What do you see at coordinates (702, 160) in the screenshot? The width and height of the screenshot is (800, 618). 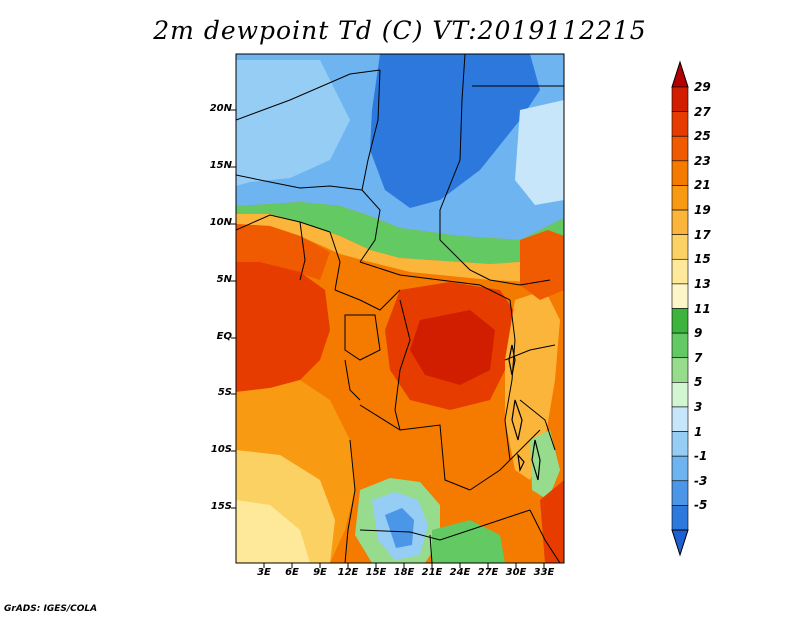 I see `colorbar-label: 23` at bounding box center [702, 160].